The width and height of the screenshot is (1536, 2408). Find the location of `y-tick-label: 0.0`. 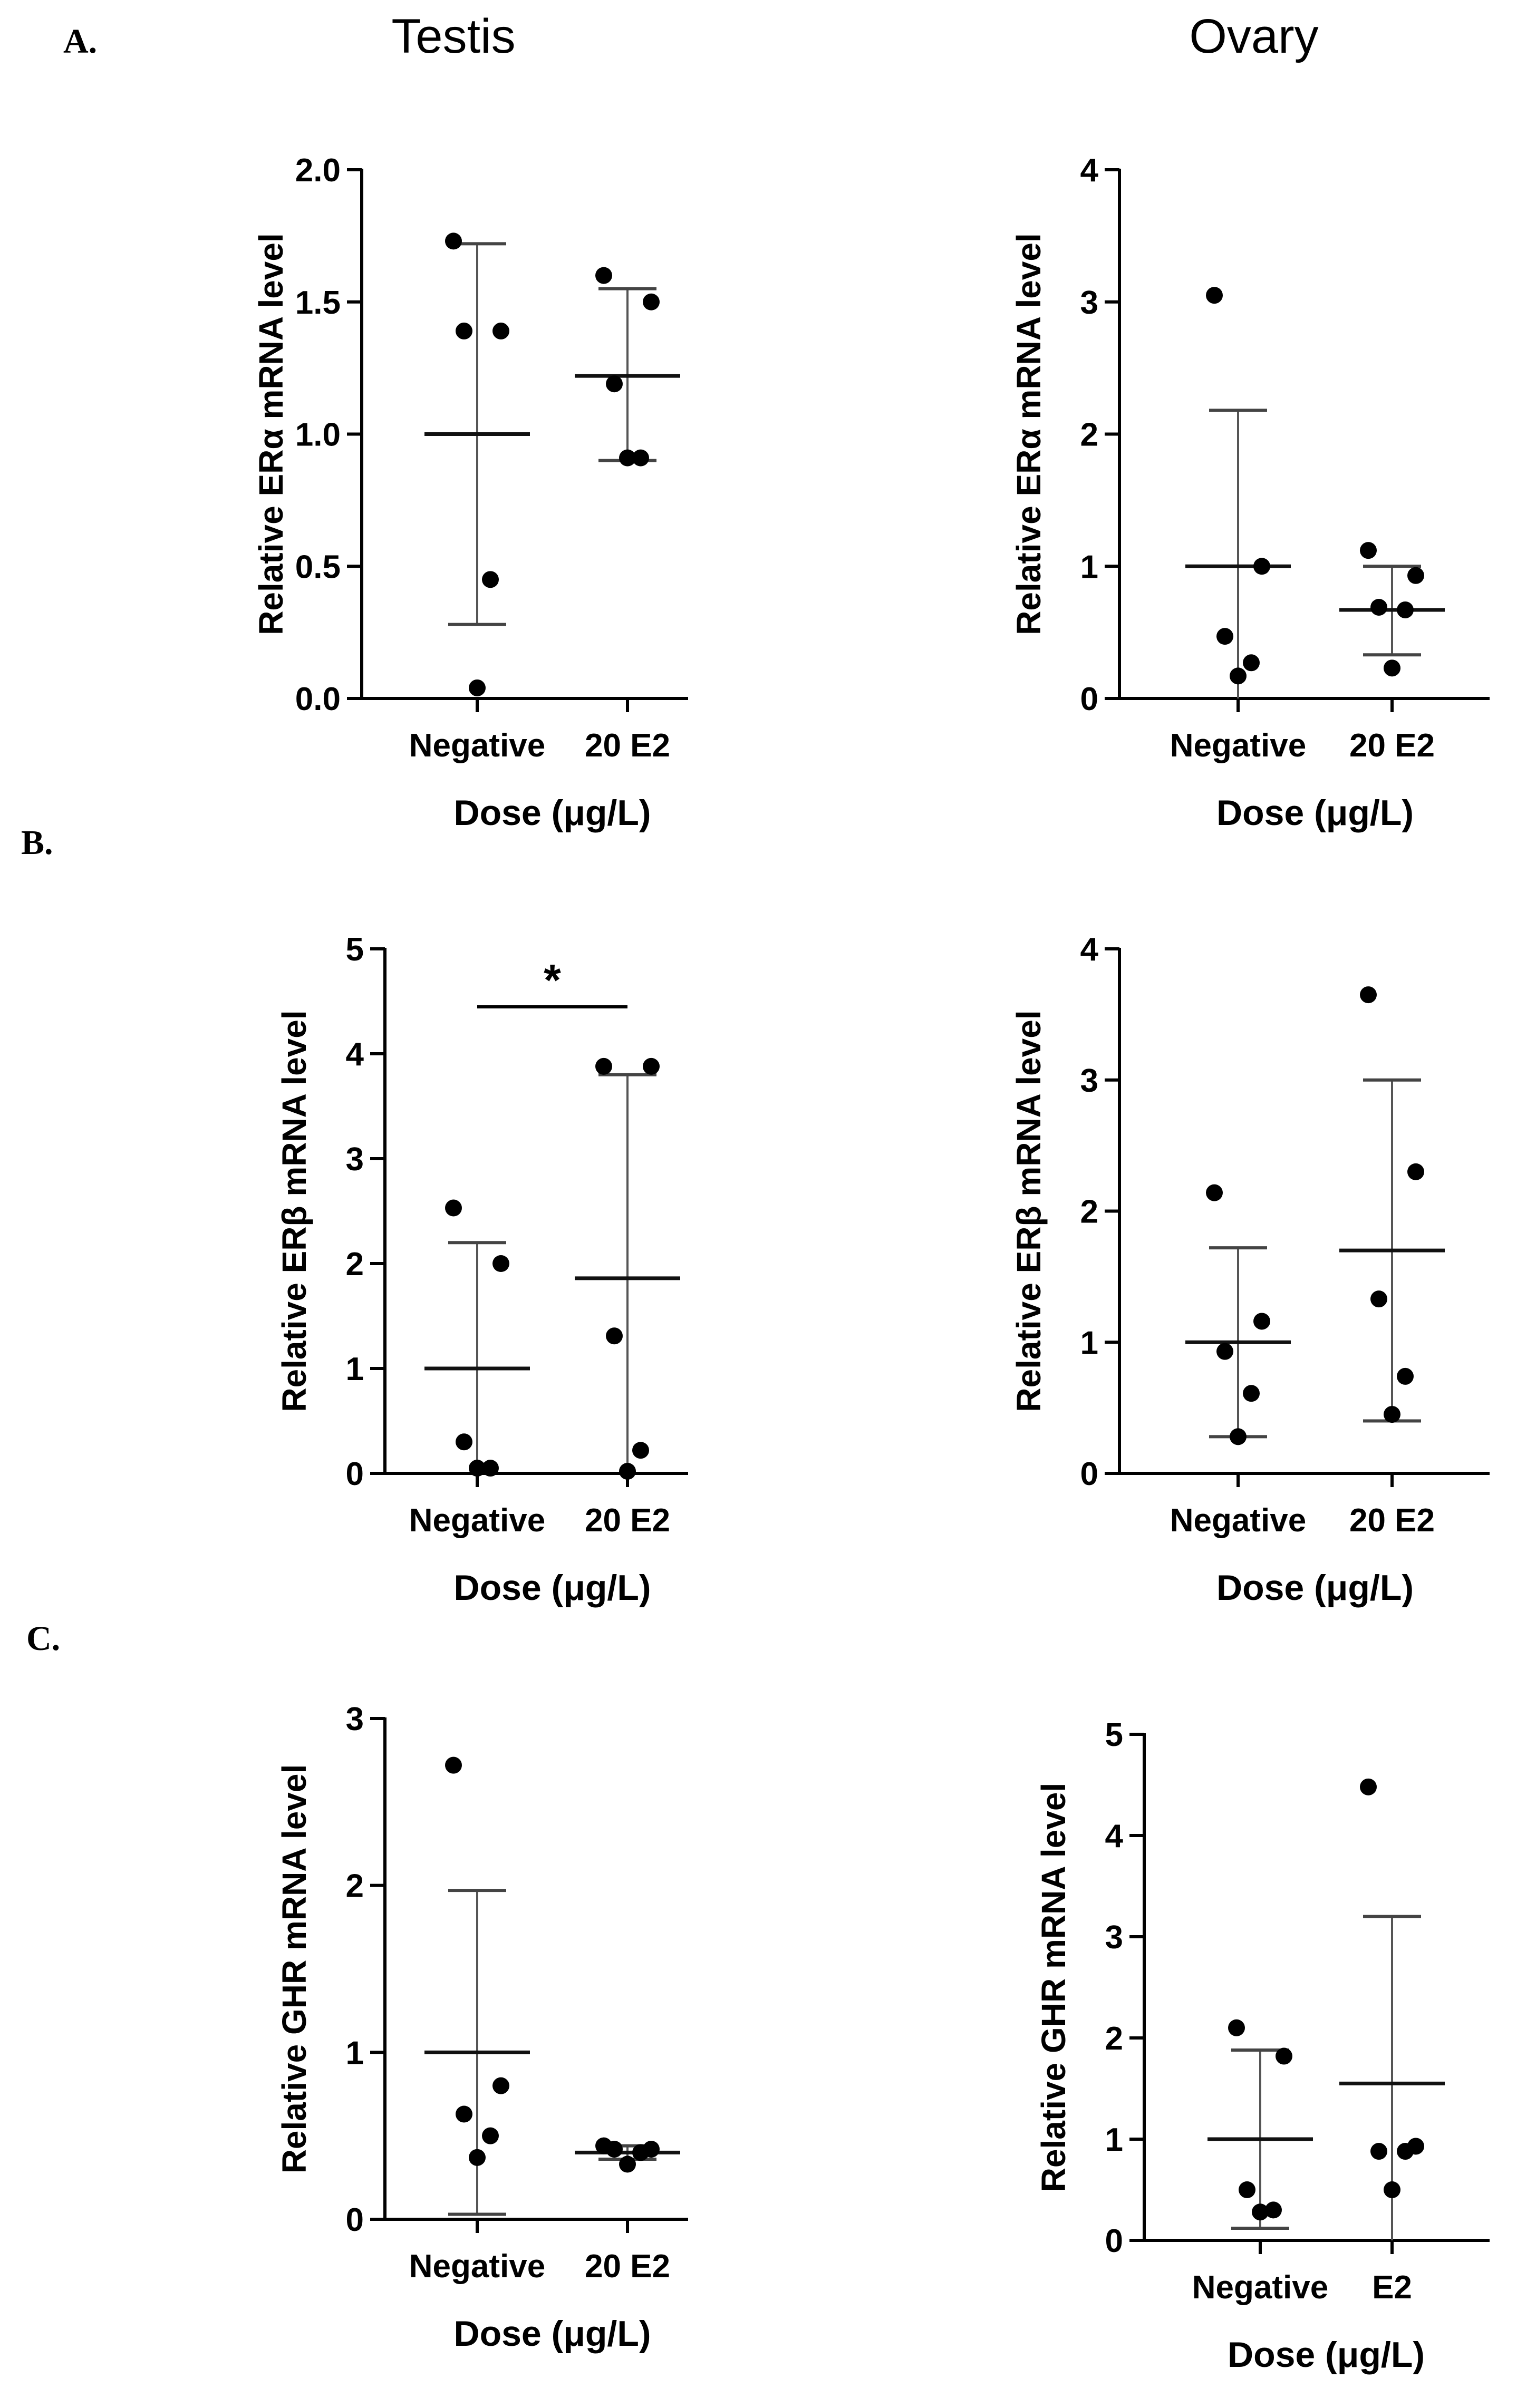

y-tick-label: 0.0 is located at coordinates (318, 699).